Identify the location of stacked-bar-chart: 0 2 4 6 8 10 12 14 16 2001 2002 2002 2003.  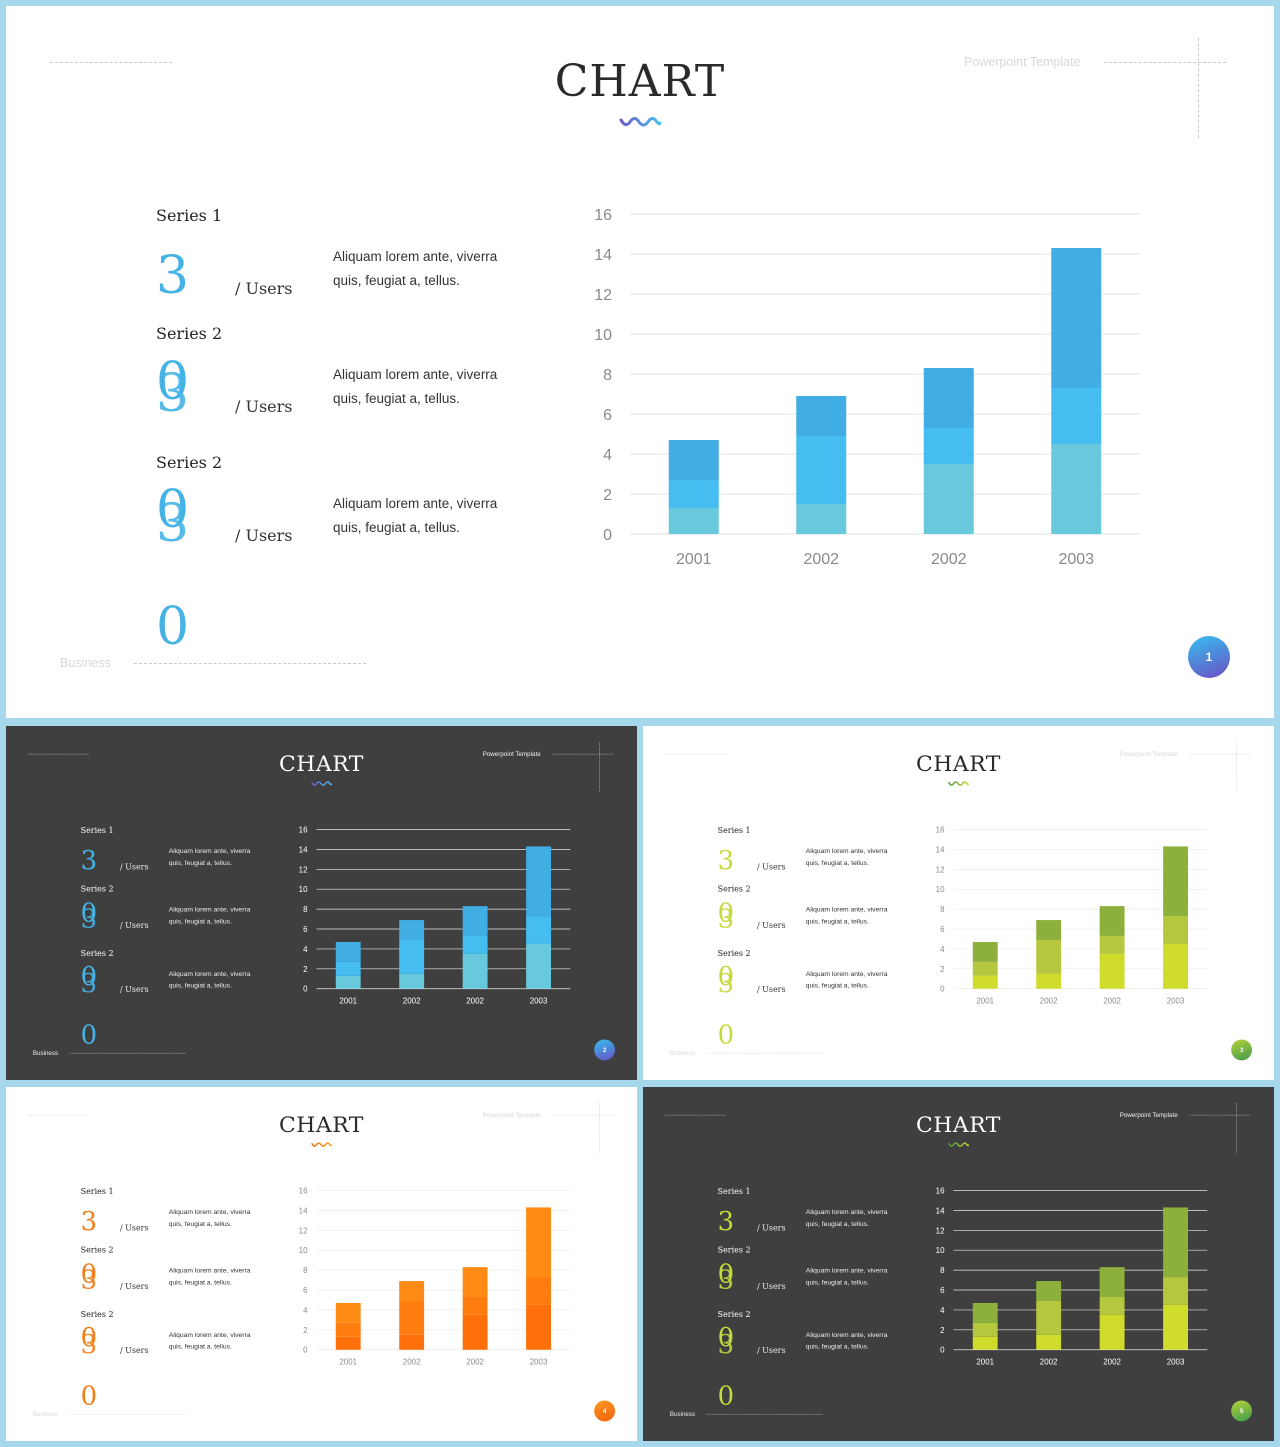
(435, 915).